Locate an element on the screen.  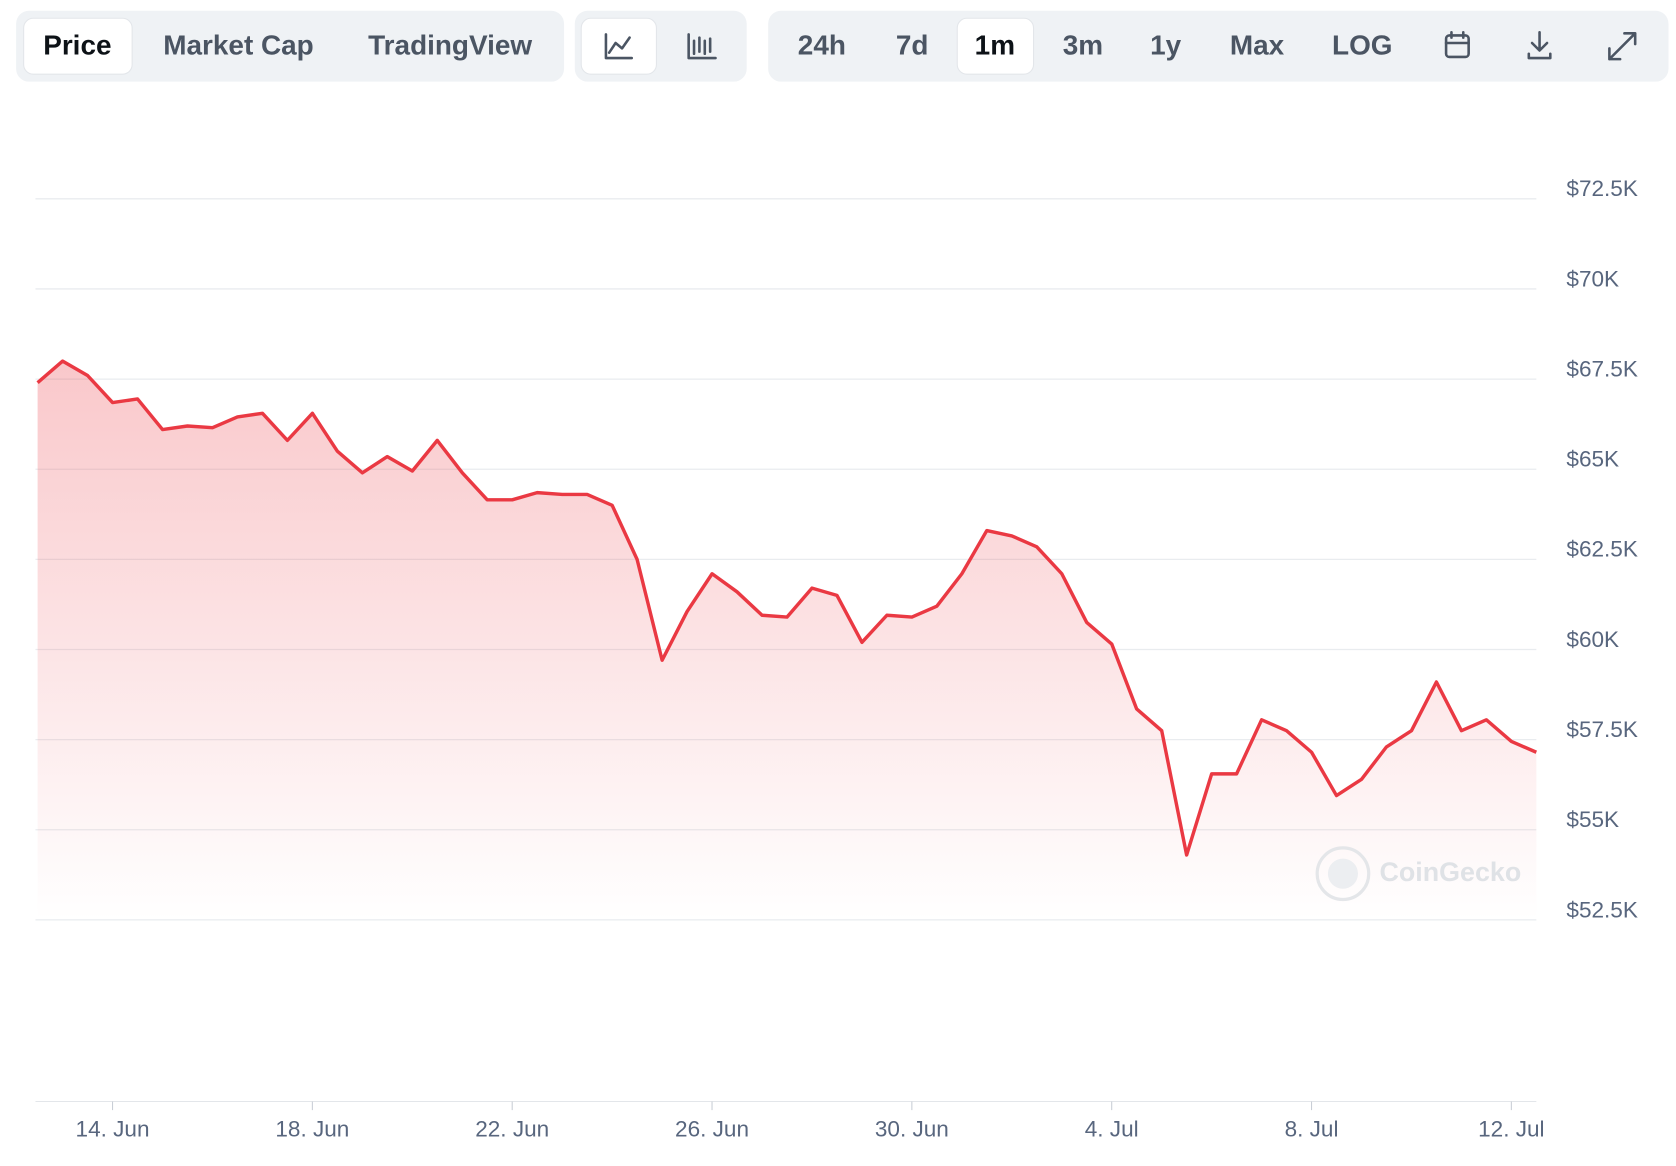
range-active is located at coordinates (995, 46).